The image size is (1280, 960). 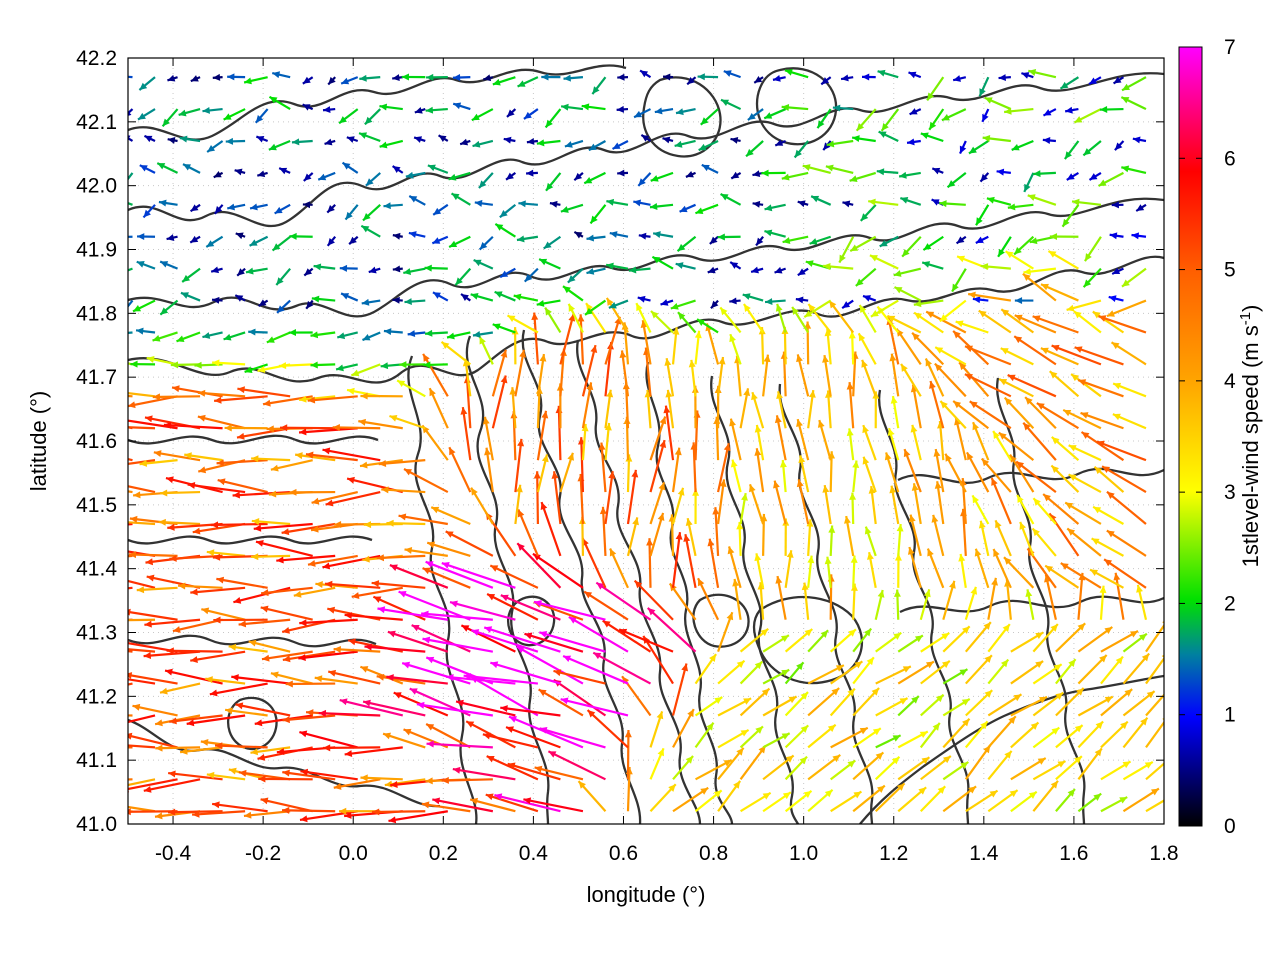 What do you see at coordinates (1230, 158) in the screenshot?
I see `colorbar-tick-label: 6` at bounding box center [1230, 158].